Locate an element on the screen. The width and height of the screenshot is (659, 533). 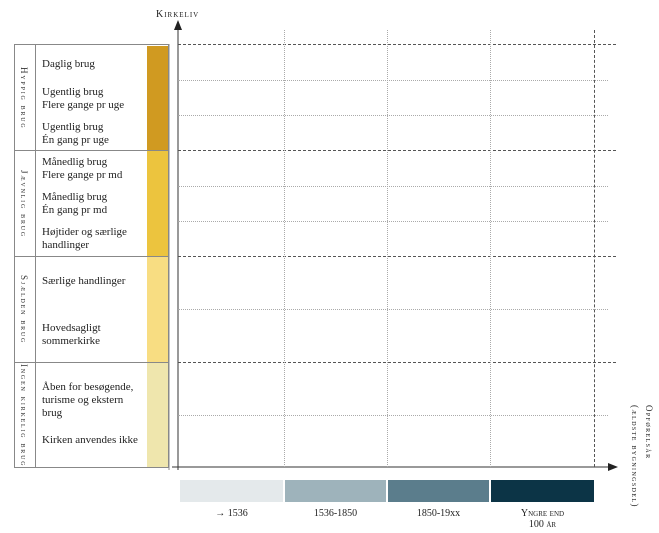
y-axis-label: Kirkeliv is located at coordinates (178, 14).